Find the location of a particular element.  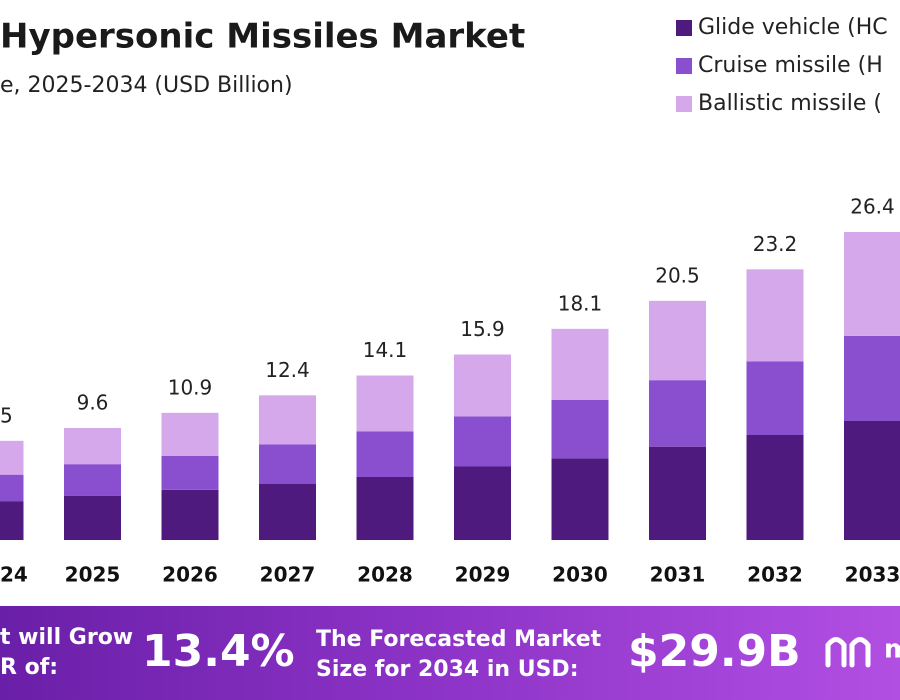

total-label: 12.4 is located at coordinates (287, 370).